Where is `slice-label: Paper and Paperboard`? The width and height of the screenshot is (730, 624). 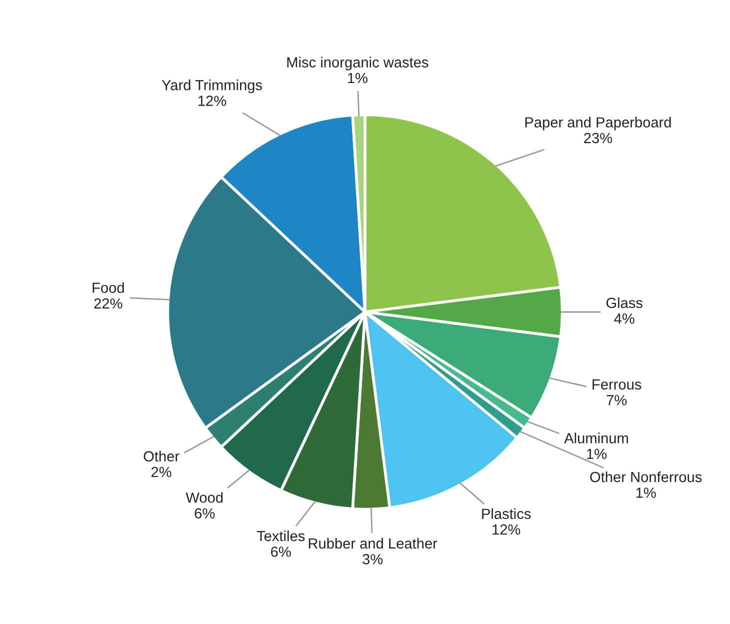 slice-label: Paper and Paperboard is located at coordinates (598, 123).